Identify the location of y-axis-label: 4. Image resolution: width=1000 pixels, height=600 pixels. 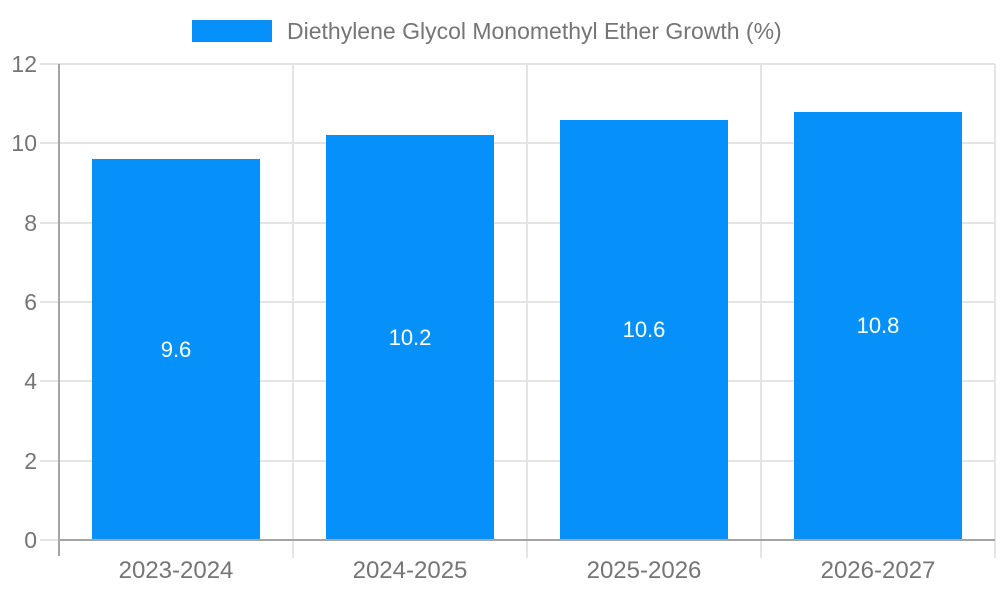
(30, 381).